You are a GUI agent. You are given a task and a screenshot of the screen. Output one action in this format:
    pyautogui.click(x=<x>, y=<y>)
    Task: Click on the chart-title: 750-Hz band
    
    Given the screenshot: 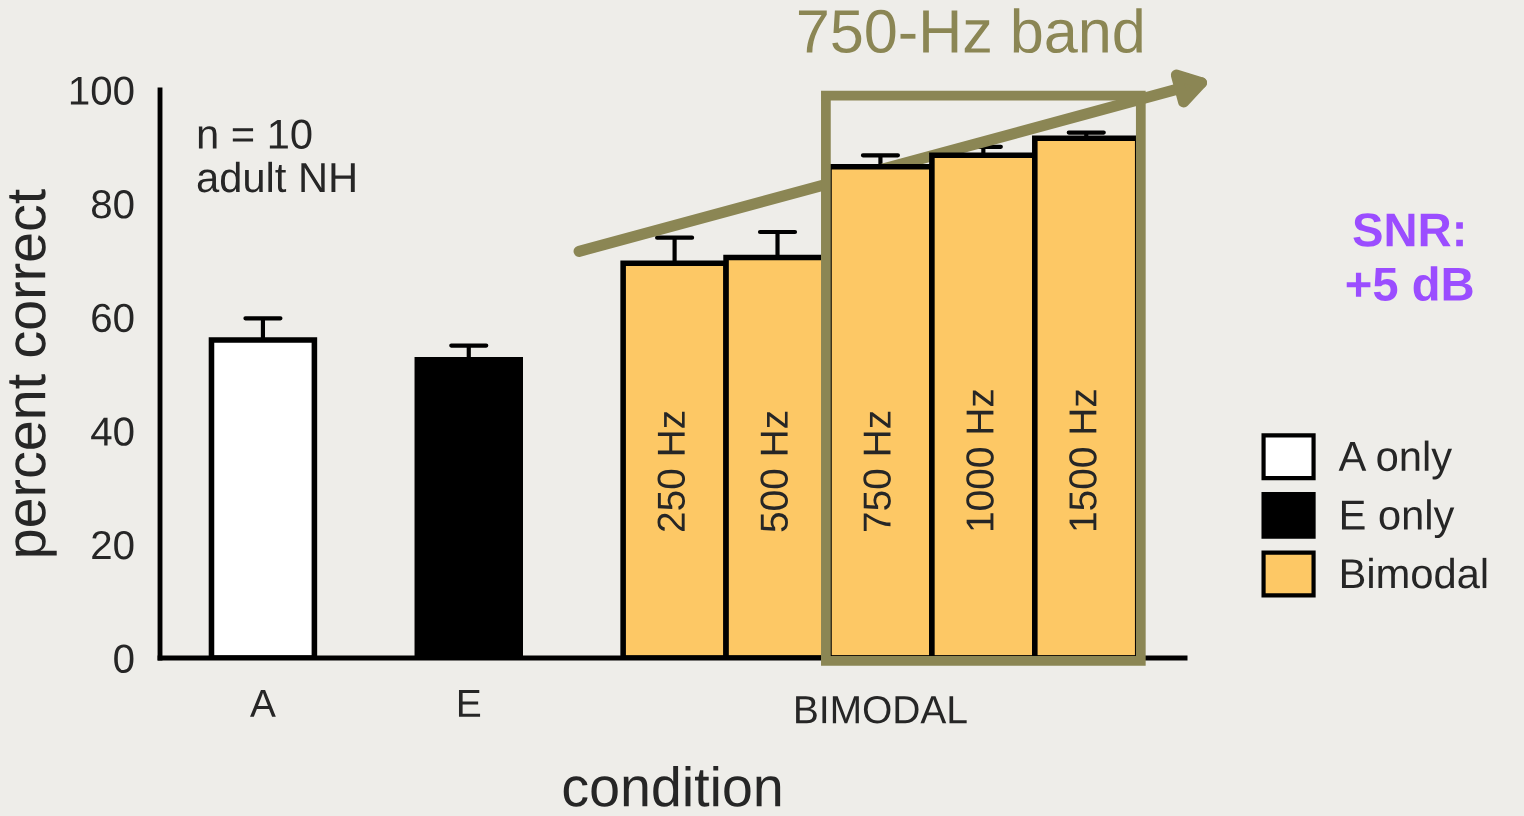 What is the action you would take?
    pyautogui.click(x=970, y=31)
    